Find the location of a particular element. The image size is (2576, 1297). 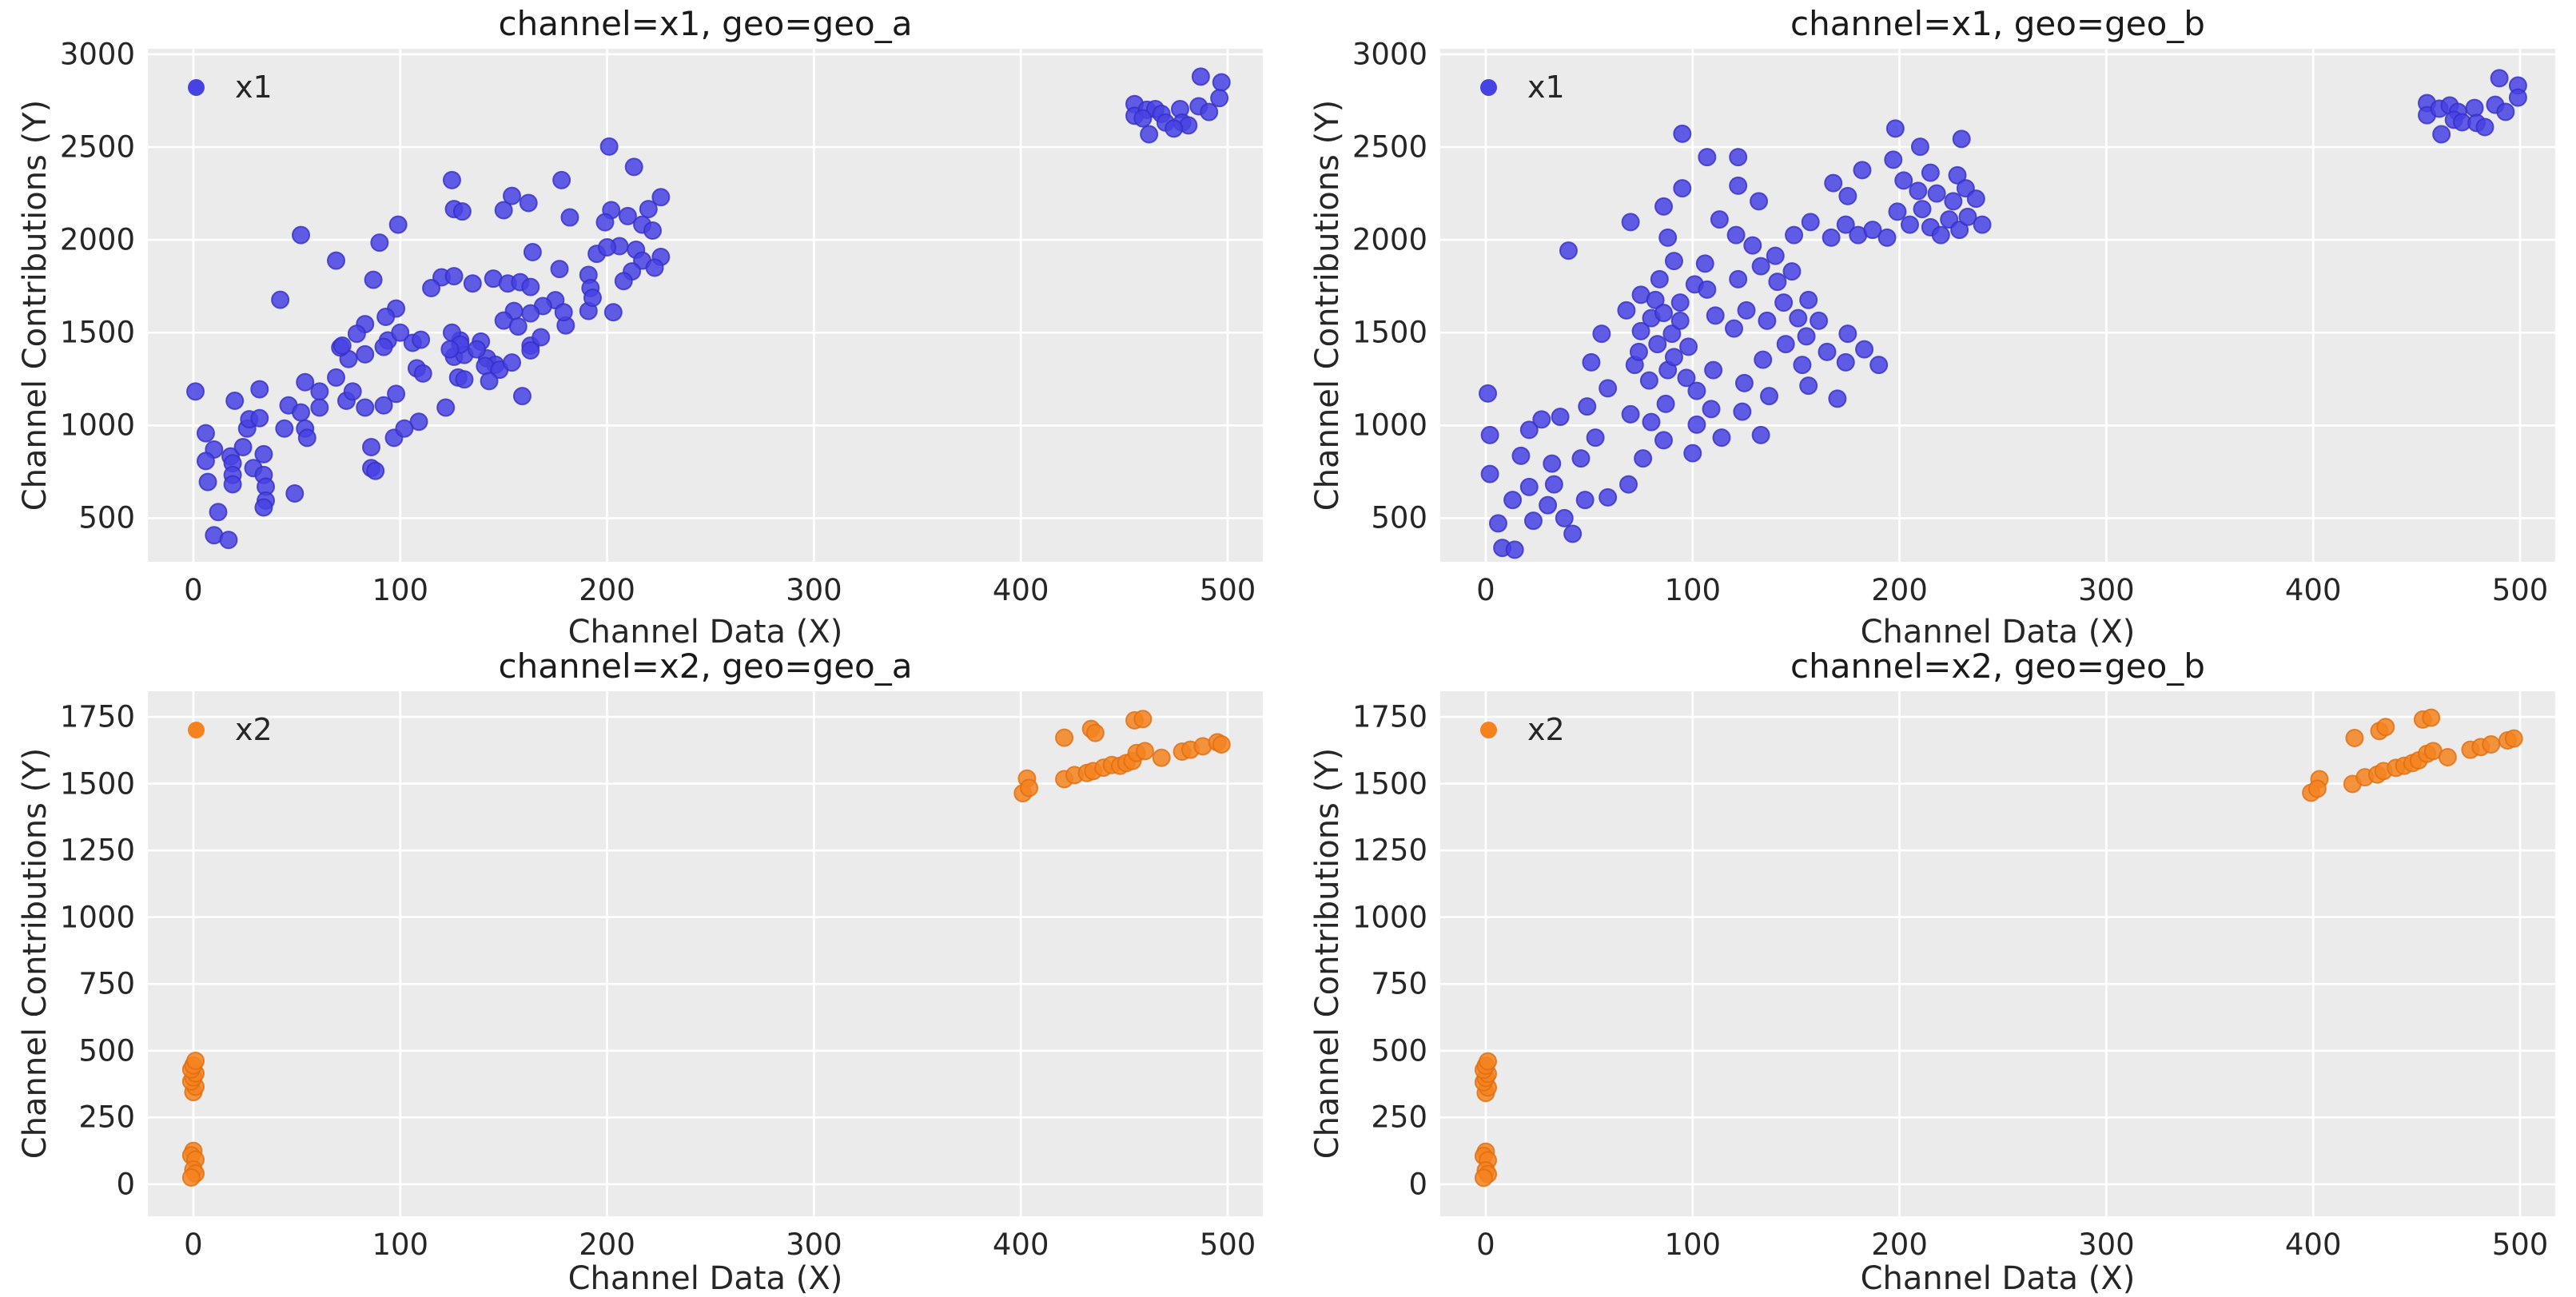

legend-x2-geo-a: x2 is located at coordinates (225, 729).